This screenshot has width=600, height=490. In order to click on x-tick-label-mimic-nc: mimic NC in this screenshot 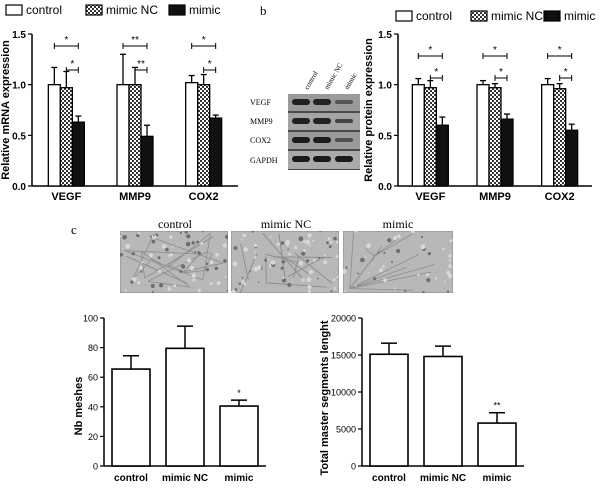, I will do `click(185, 478)`.